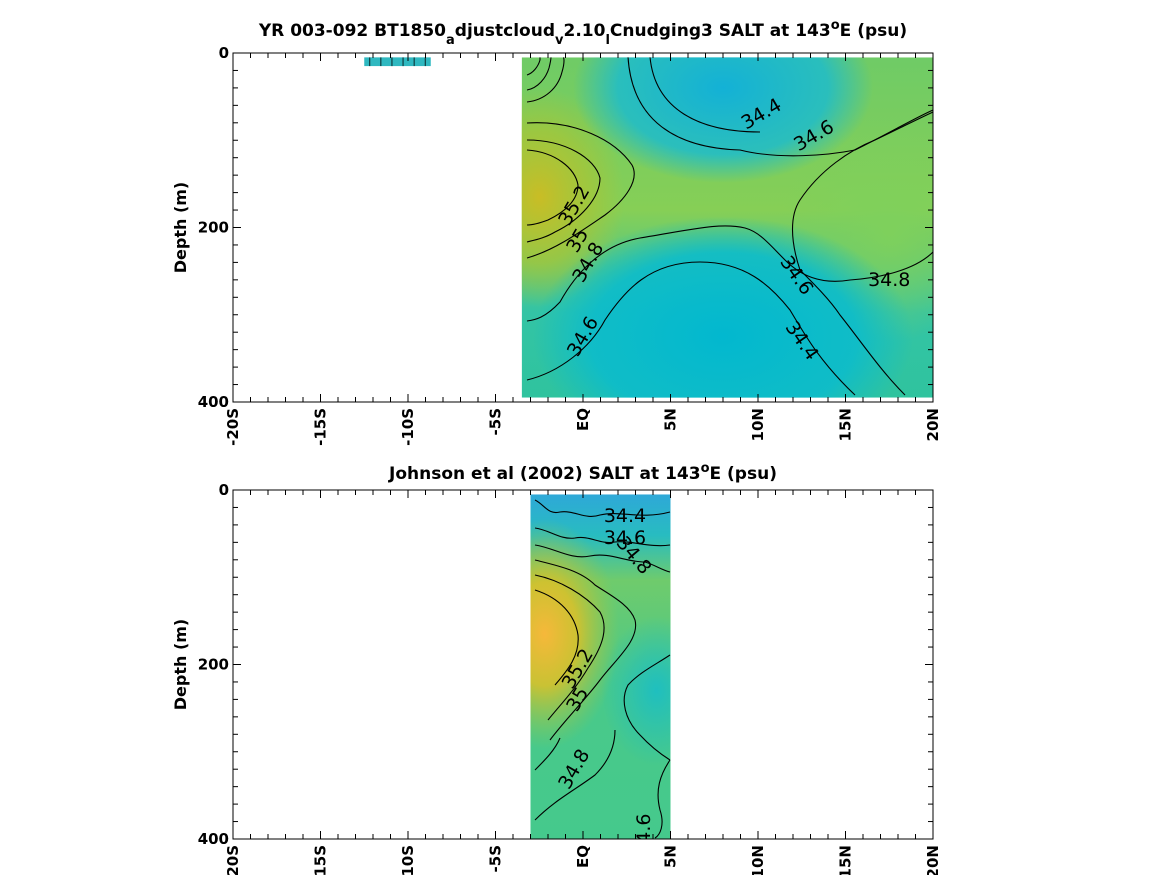 This screenshot has width=1167, height=875. Describe the element at coordinates (889, 280) in the screenshot. I see `contour-label: 34.8` at that location.